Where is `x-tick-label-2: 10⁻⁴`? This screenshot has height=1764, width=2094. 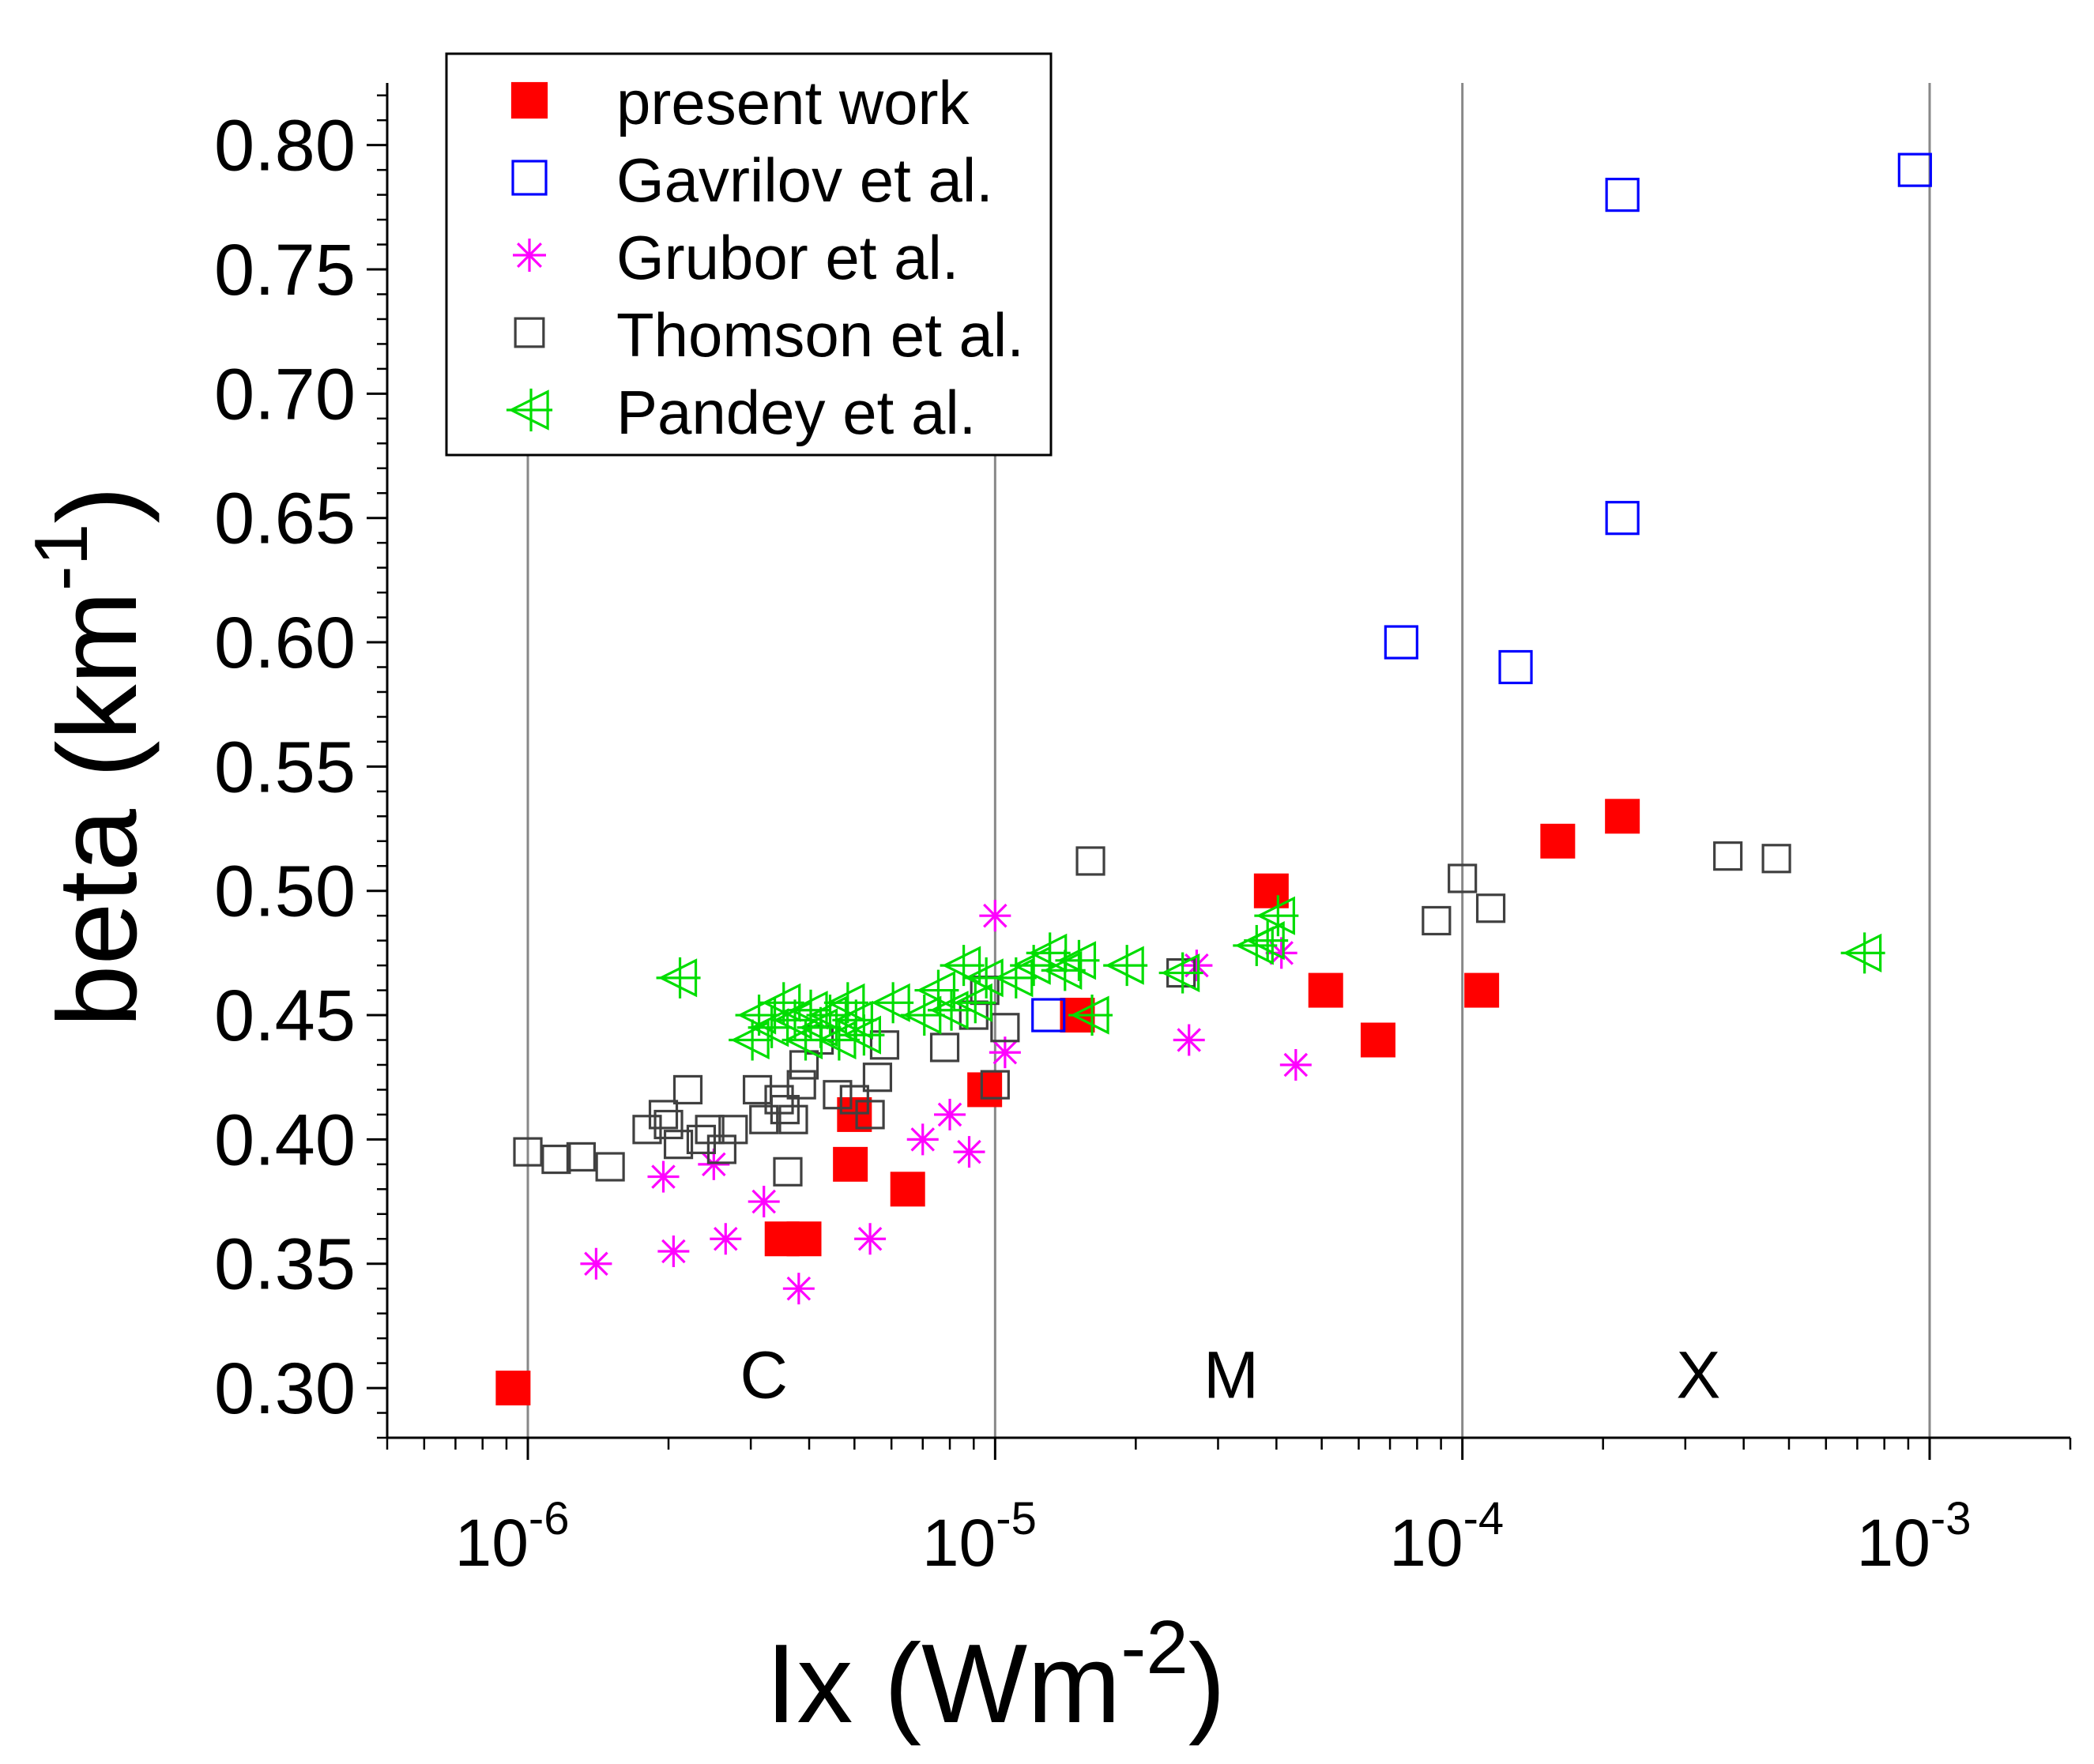 x-tick-label-2: 10⁻⁴ is located at coordinates (1446, 1536).